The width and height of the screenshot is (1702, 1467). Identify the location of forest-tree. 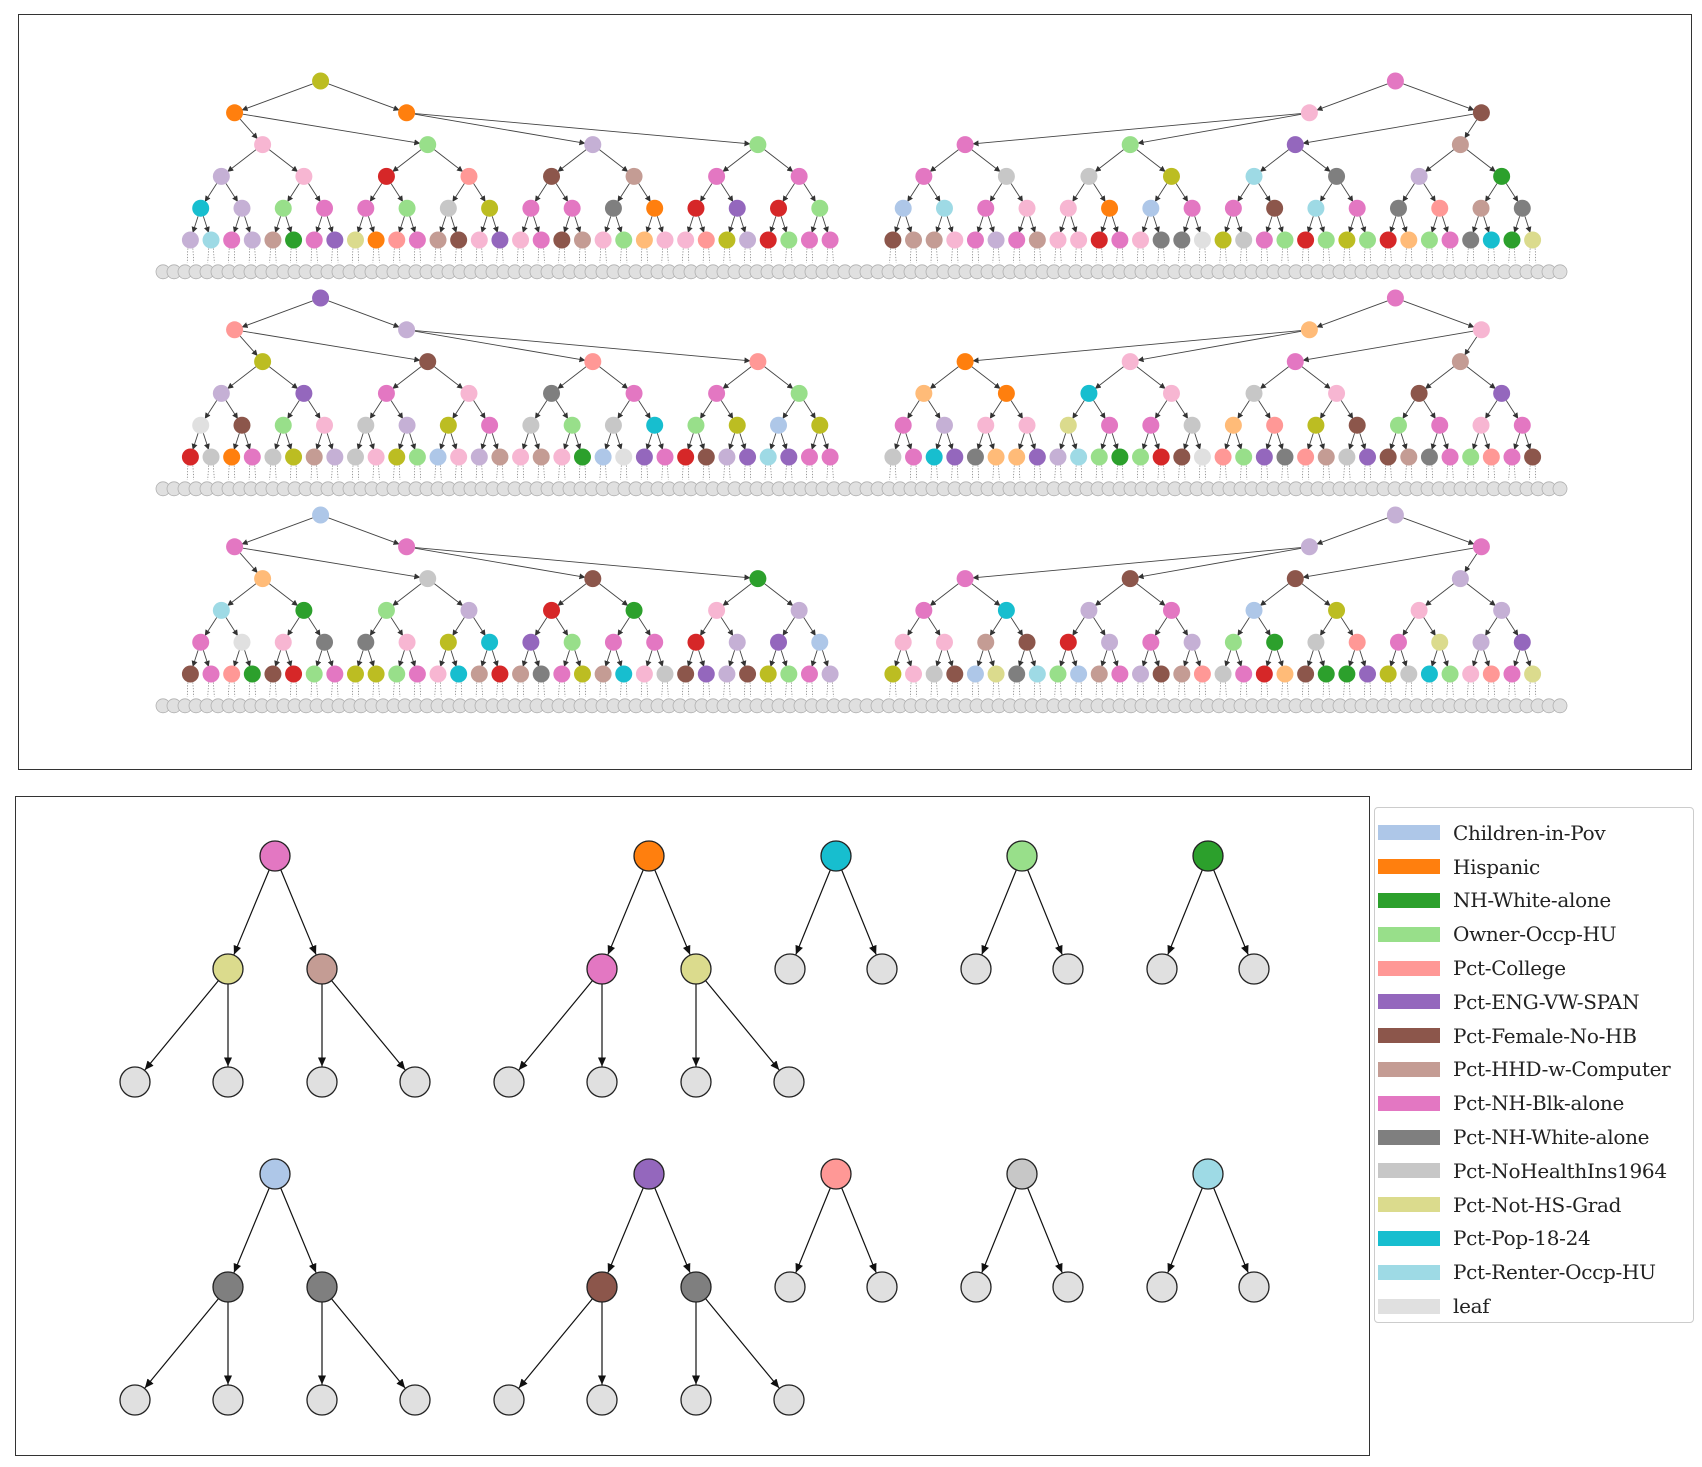
(861, 176).